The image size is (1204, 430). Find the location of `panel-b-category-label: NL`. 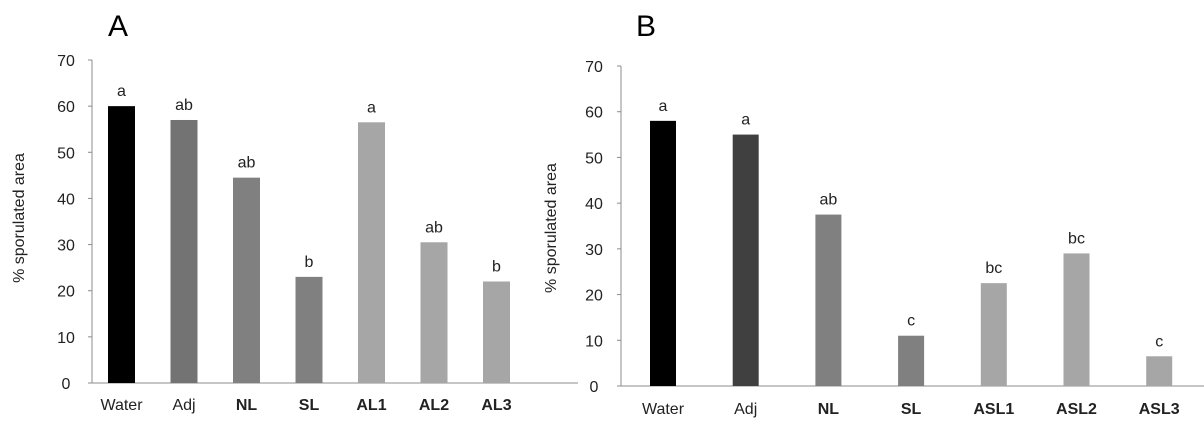

panel-b-category-label: NL is located at coordinates (829, 409).